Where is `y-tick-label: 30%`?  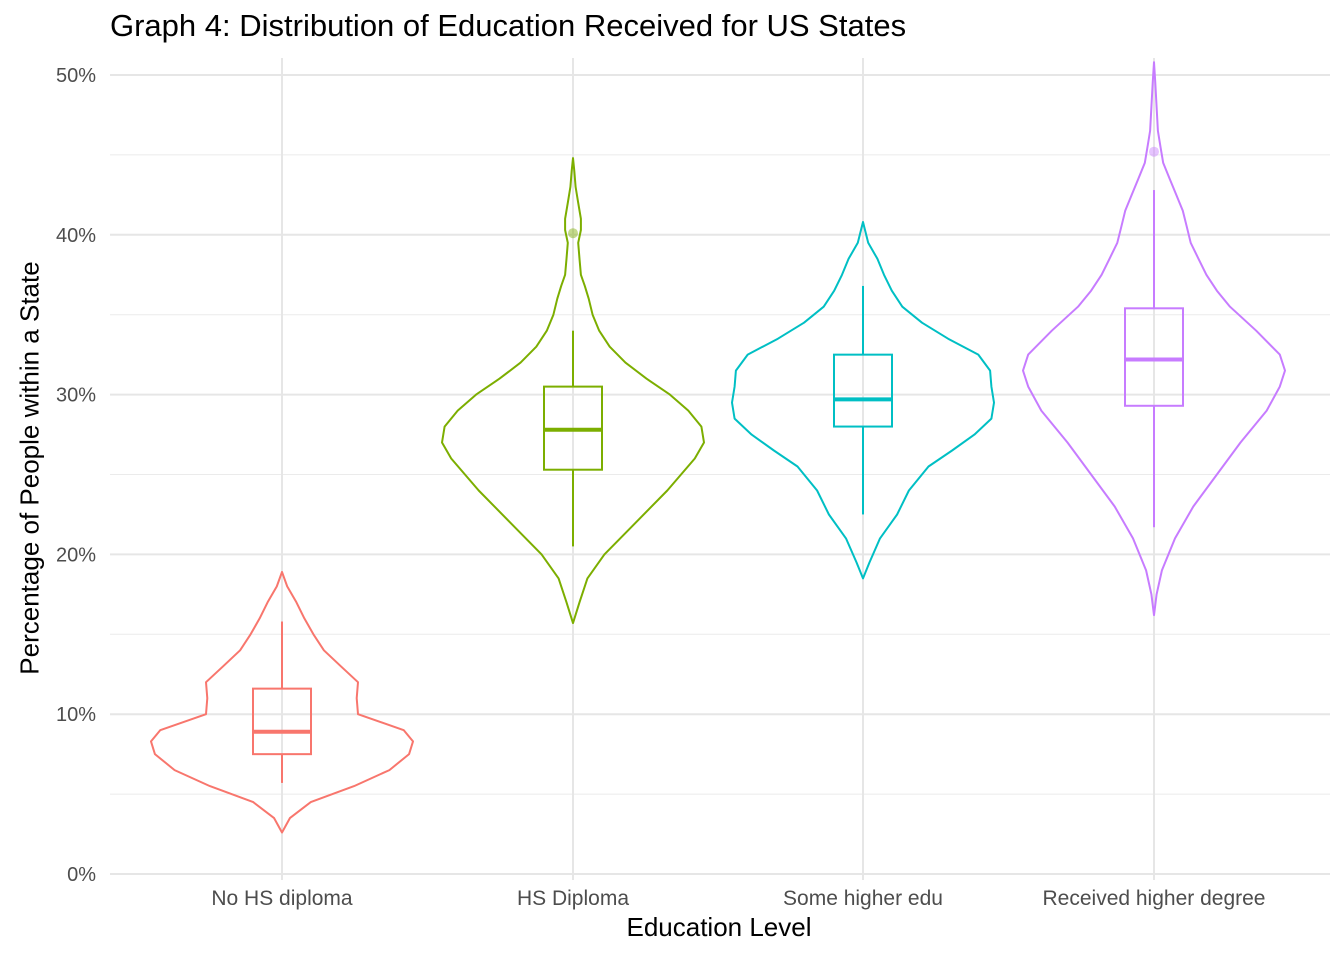
y-tick-label: 30% is located at coordinates (76, 396).